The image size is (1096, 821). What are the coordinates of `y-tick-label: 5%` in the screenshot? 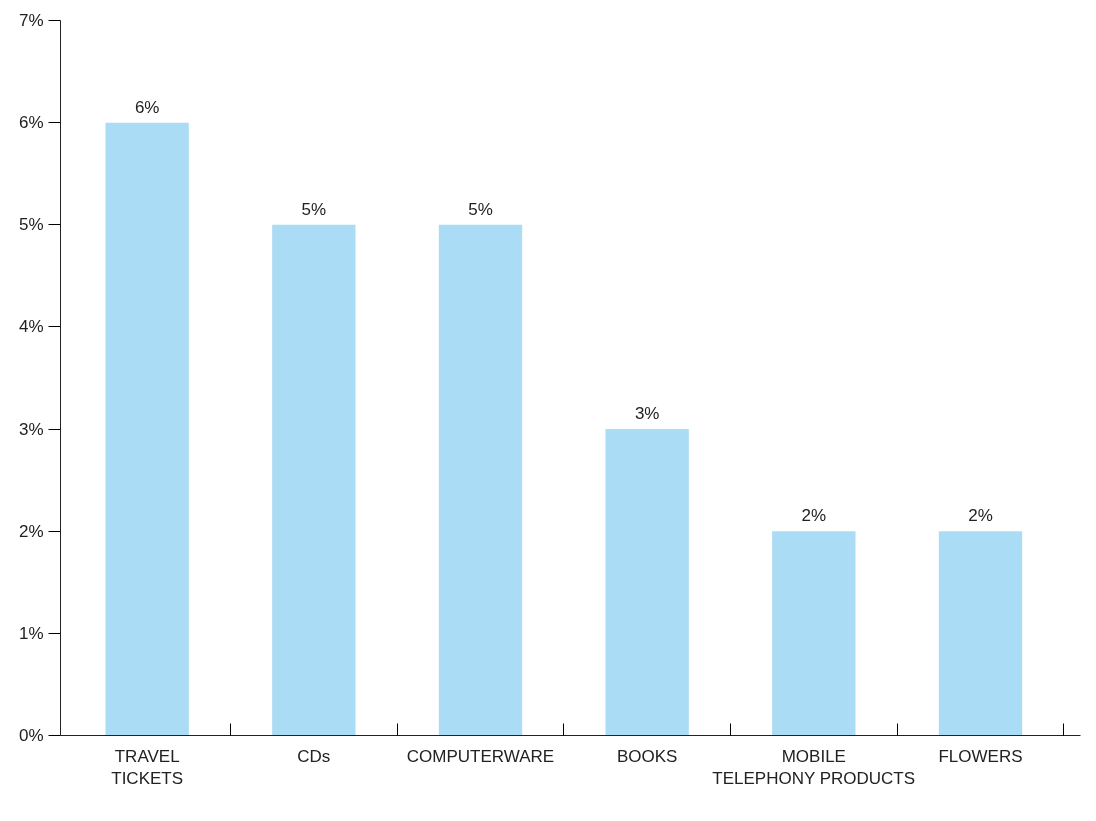 It's located at (31, 225).